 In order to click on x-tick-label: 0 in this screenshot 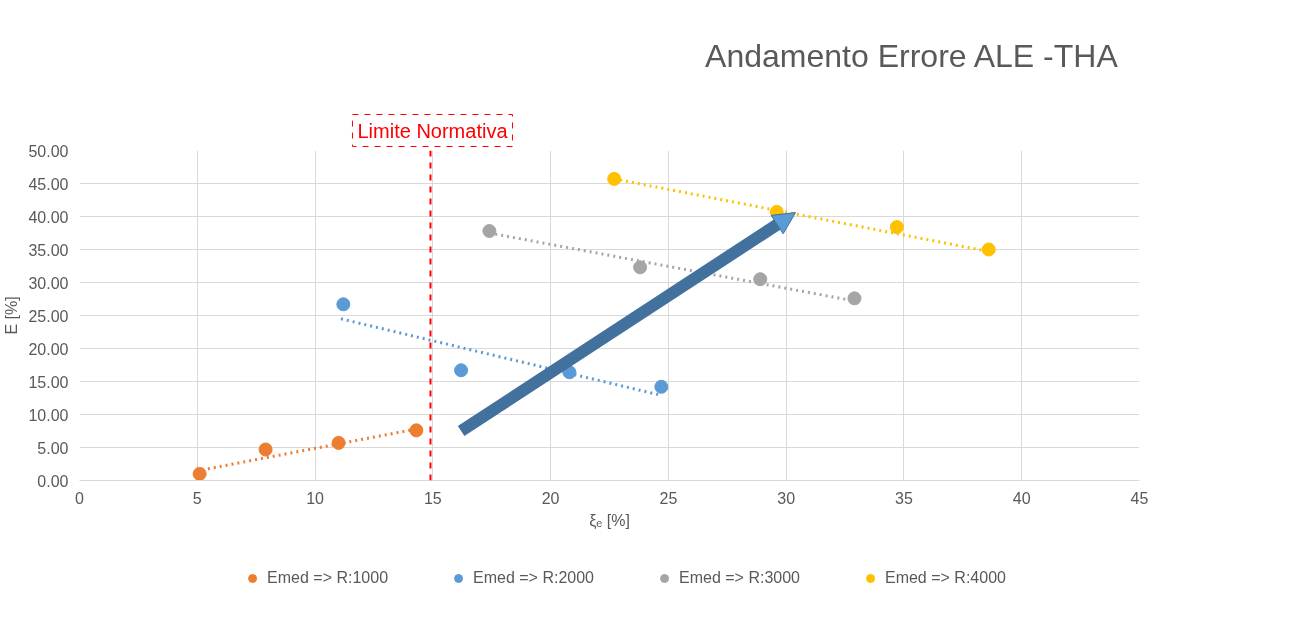, I will do `click(80, 498)`.